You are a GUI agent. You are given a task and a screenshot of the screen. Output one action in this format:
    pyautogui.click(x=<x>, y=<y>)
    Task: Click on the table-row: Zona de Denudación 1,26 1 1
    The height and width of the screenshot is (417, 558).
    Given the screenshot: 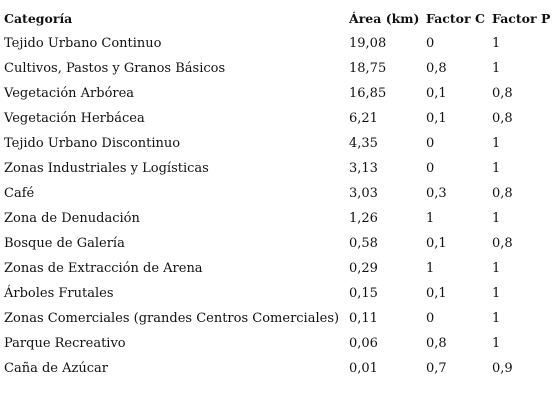 What is the action you would take?
    pyautogui.click(x=279, y=218)
    